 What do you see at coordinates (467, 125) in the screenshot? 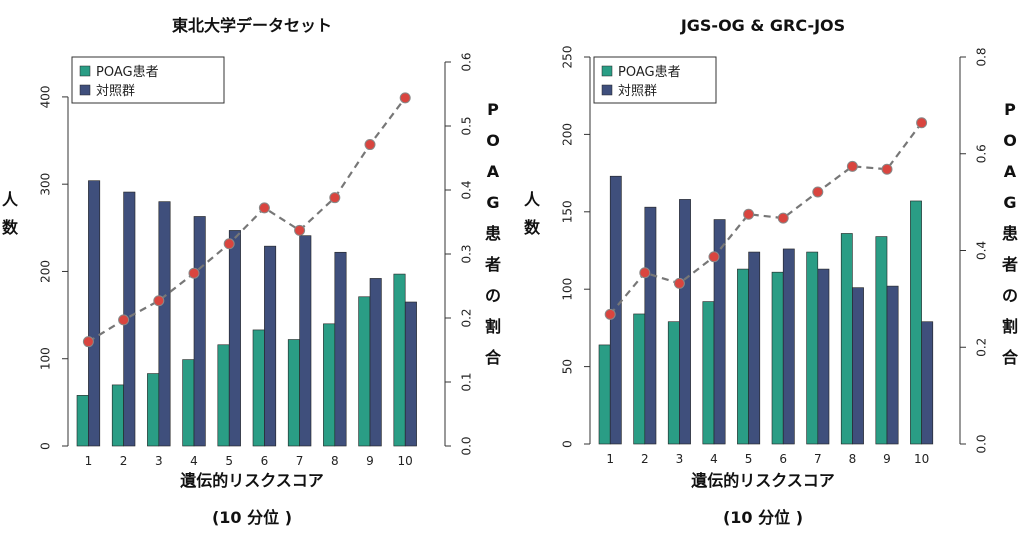
I see `y2-tick-label: 0.5` at bounding box center [467, 125].